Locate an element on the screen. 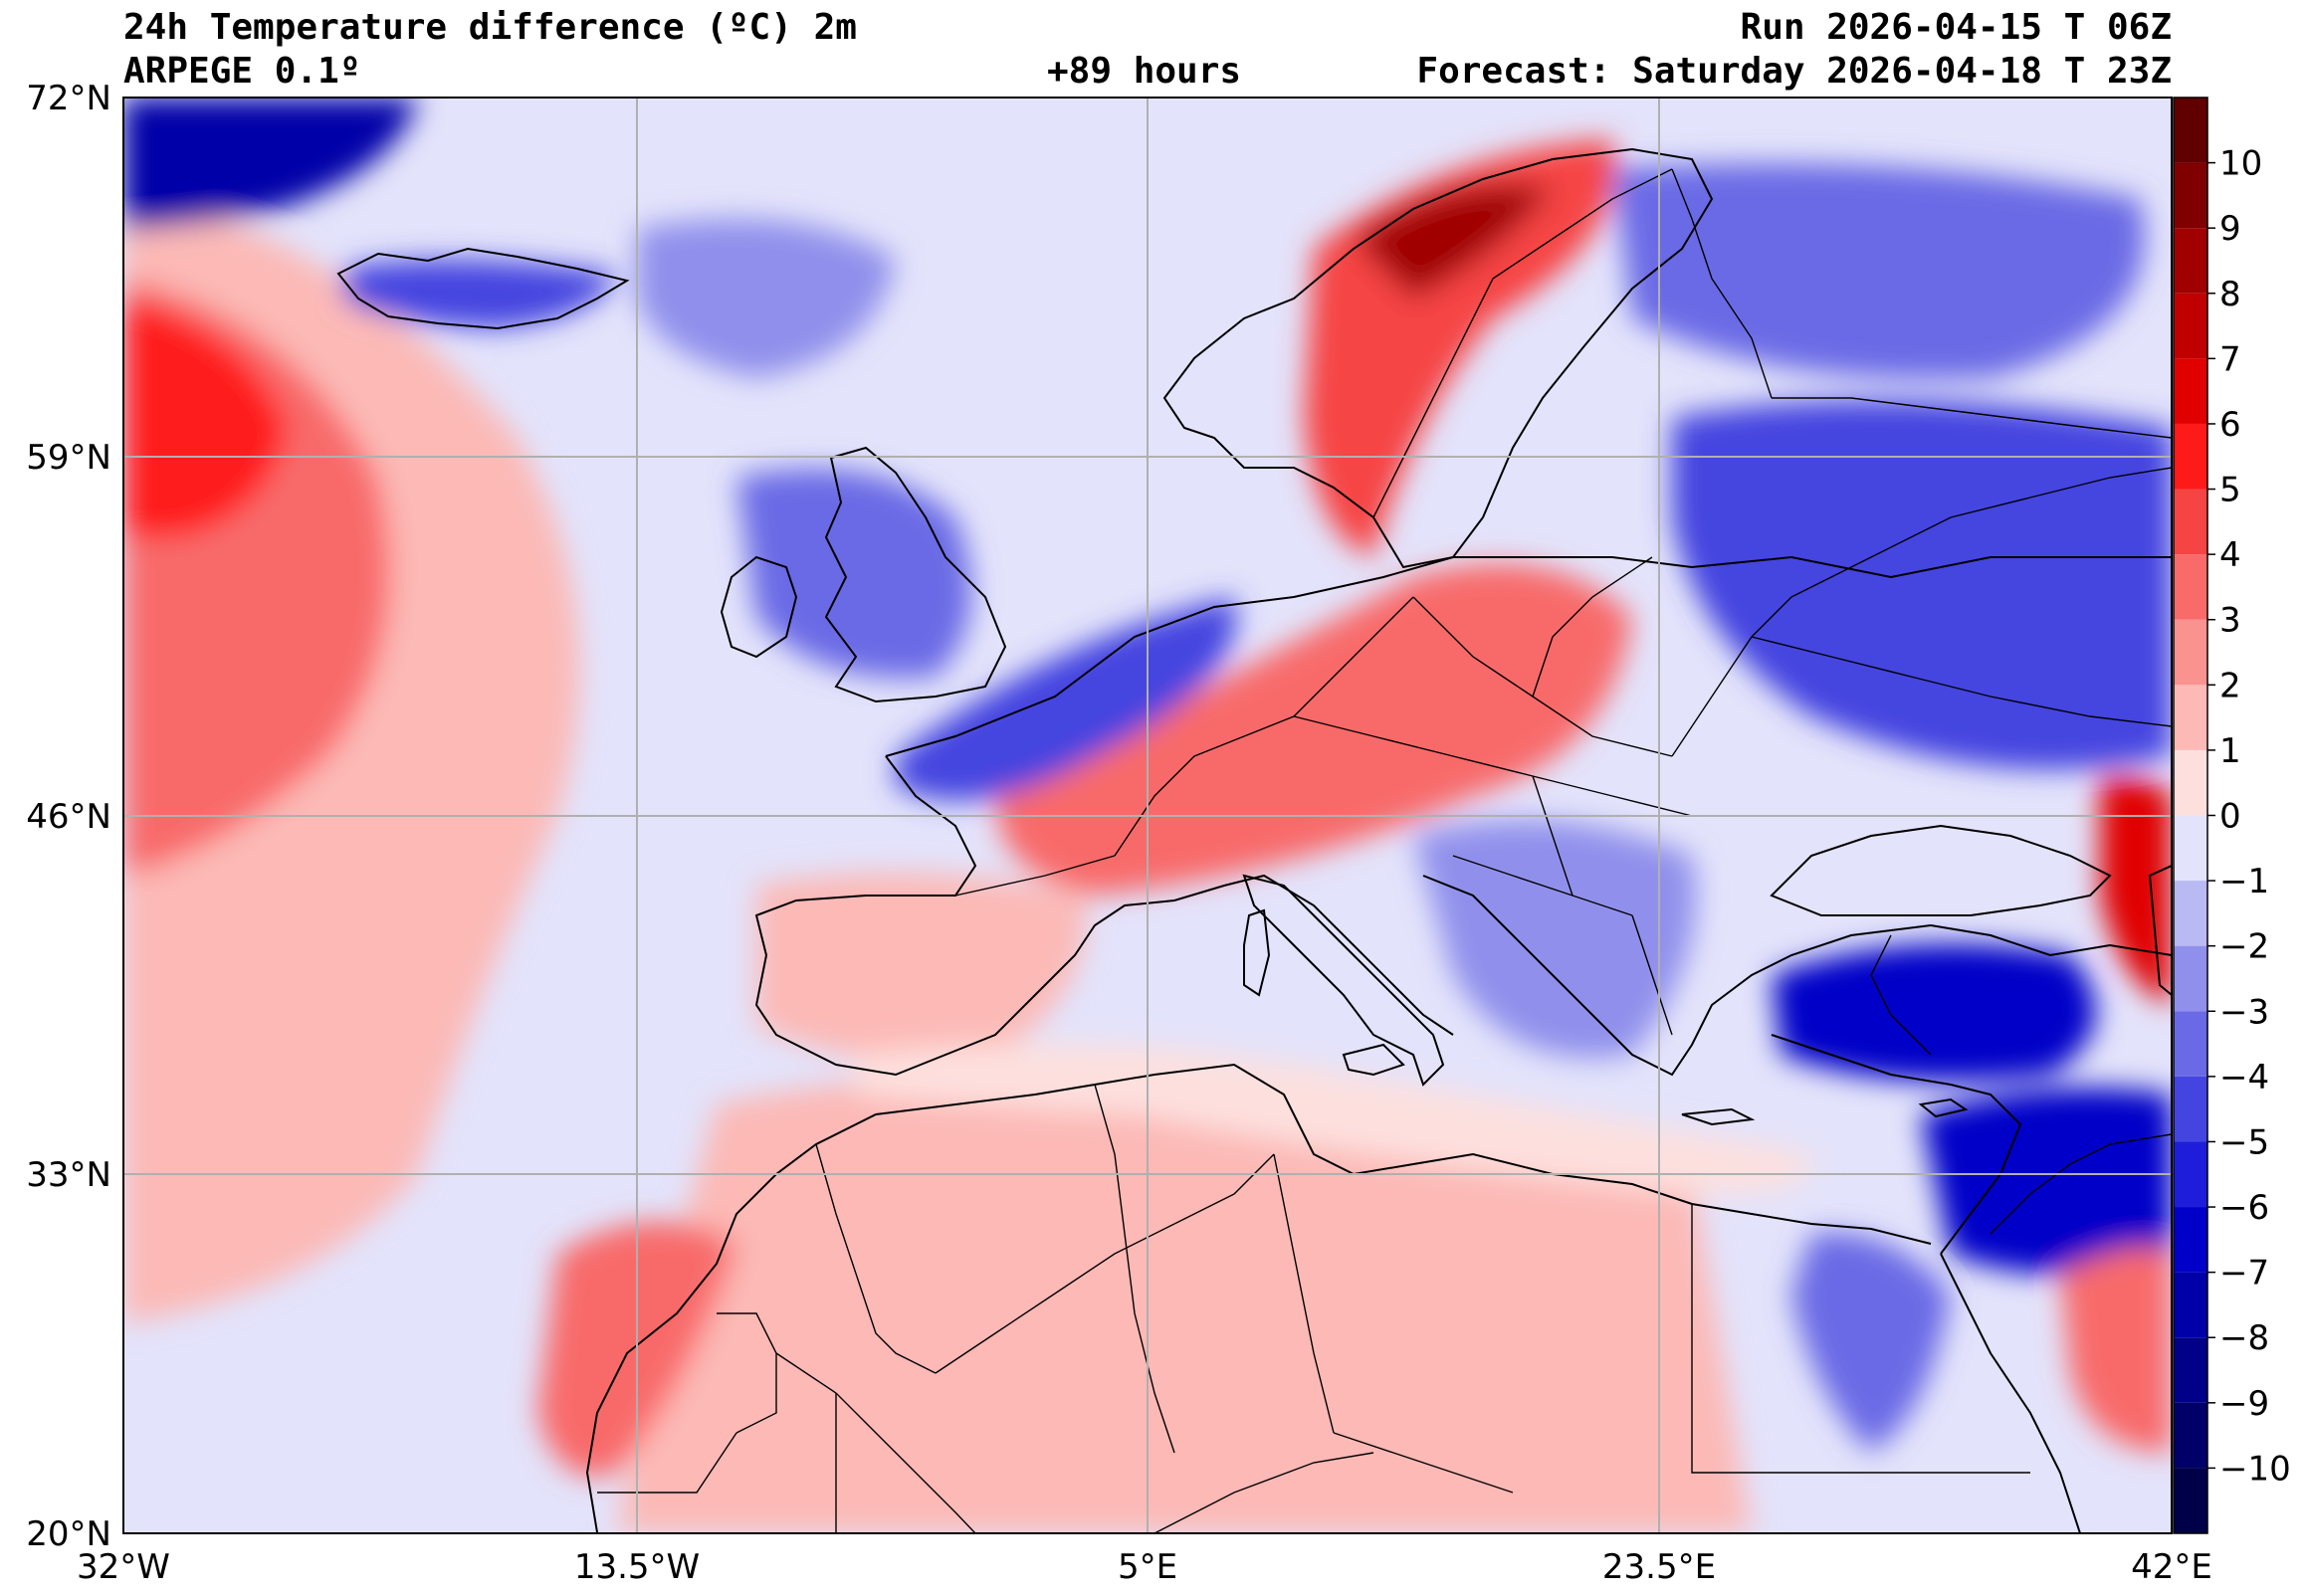 This screenshot has height=1596, width=2309. cold-area-levant is located at coordinates (2046, 1181).